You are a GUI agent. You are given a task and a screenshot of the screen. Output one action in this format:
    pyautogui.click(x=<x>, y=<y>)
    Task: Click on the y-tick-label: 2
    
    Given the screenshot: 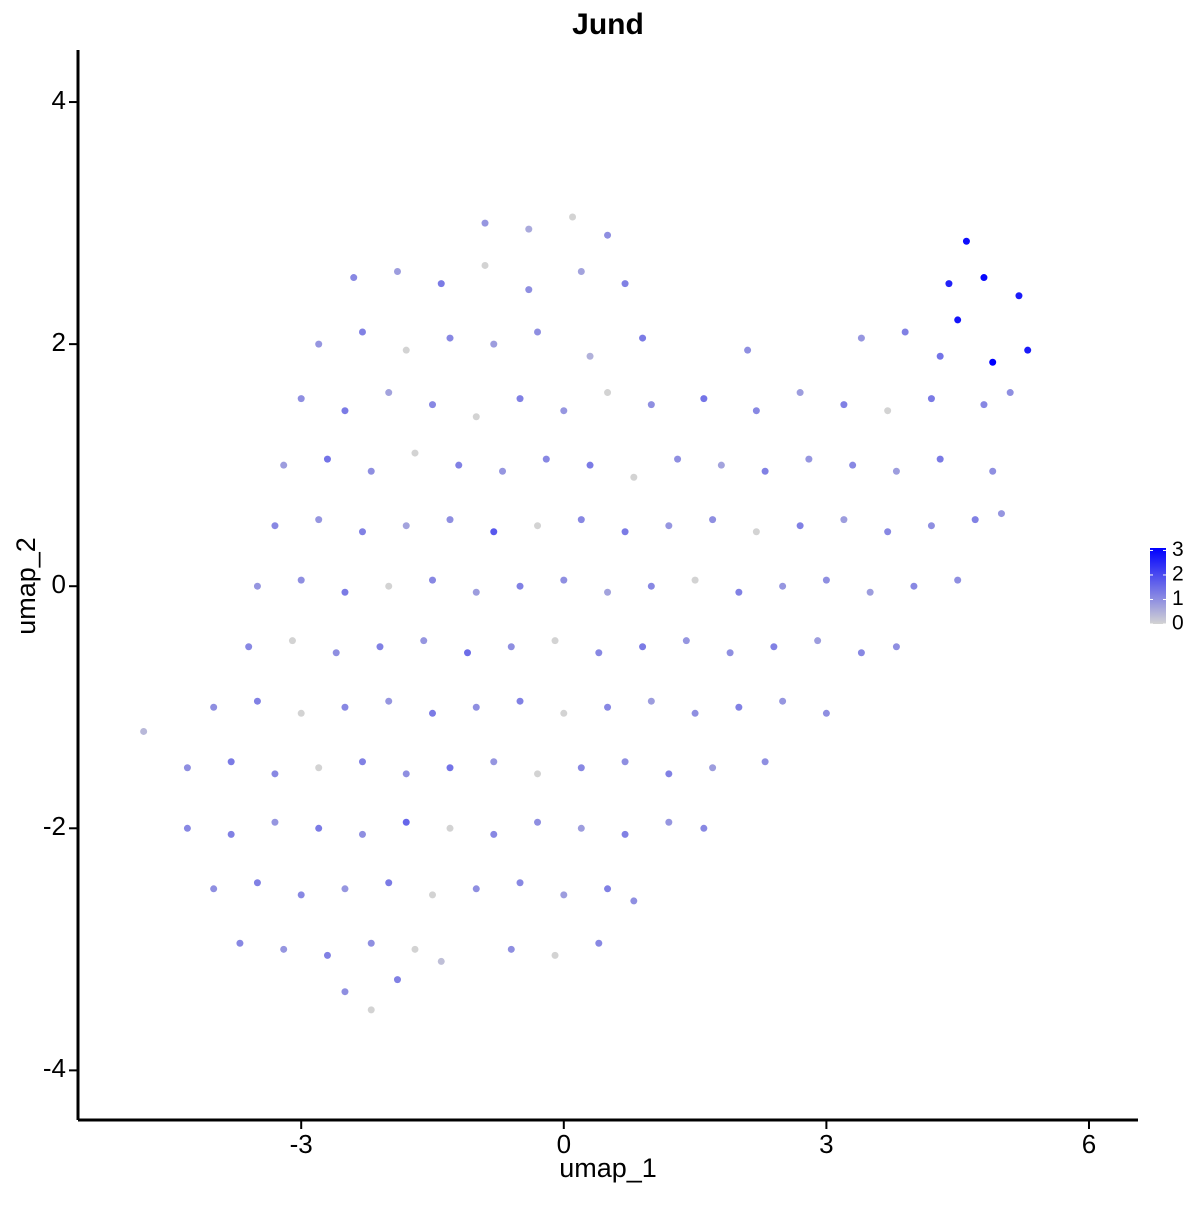 What is the action you would take?
    pyautogui.click(x=59, y=342)
    